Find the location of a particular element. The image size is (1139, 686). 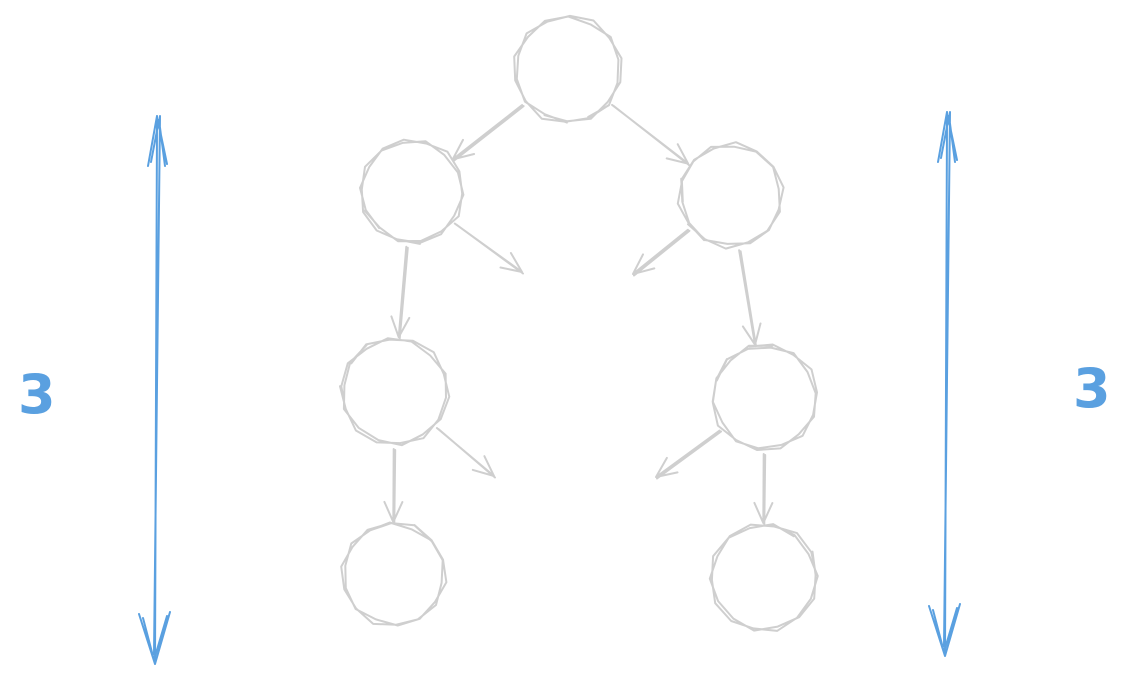

depth-label-right: 3 is located at coordinates (1092, 388).